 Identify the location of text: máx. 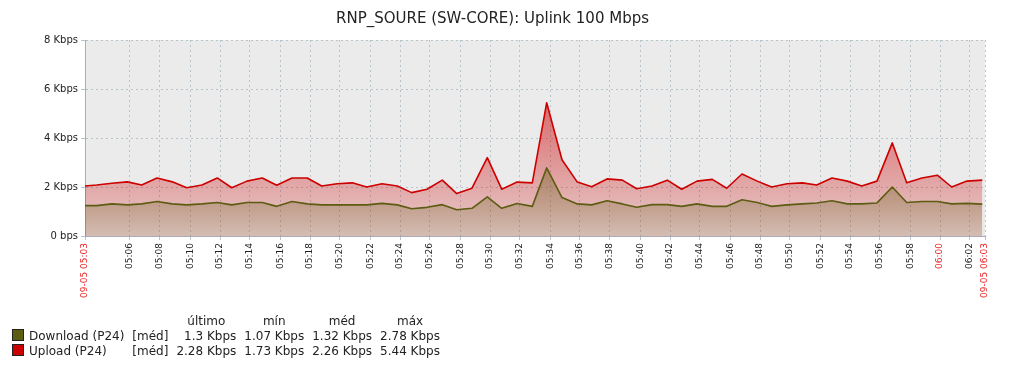
(410, 321).